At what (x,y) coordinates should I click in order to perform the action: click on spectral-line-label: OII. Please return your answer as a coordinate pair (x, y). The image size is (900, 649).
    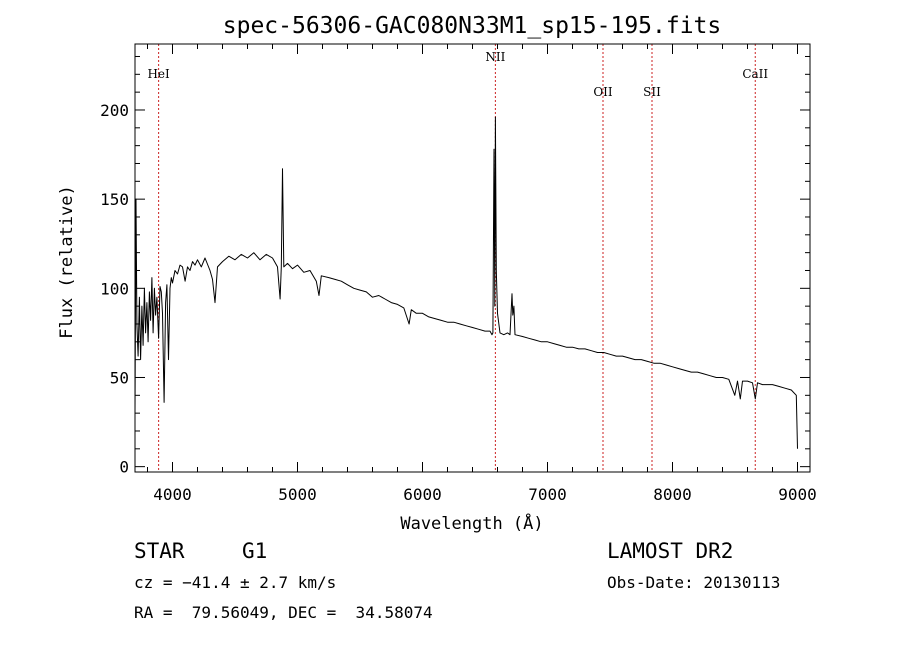
    Looking at the image, I should click on (603, 92).